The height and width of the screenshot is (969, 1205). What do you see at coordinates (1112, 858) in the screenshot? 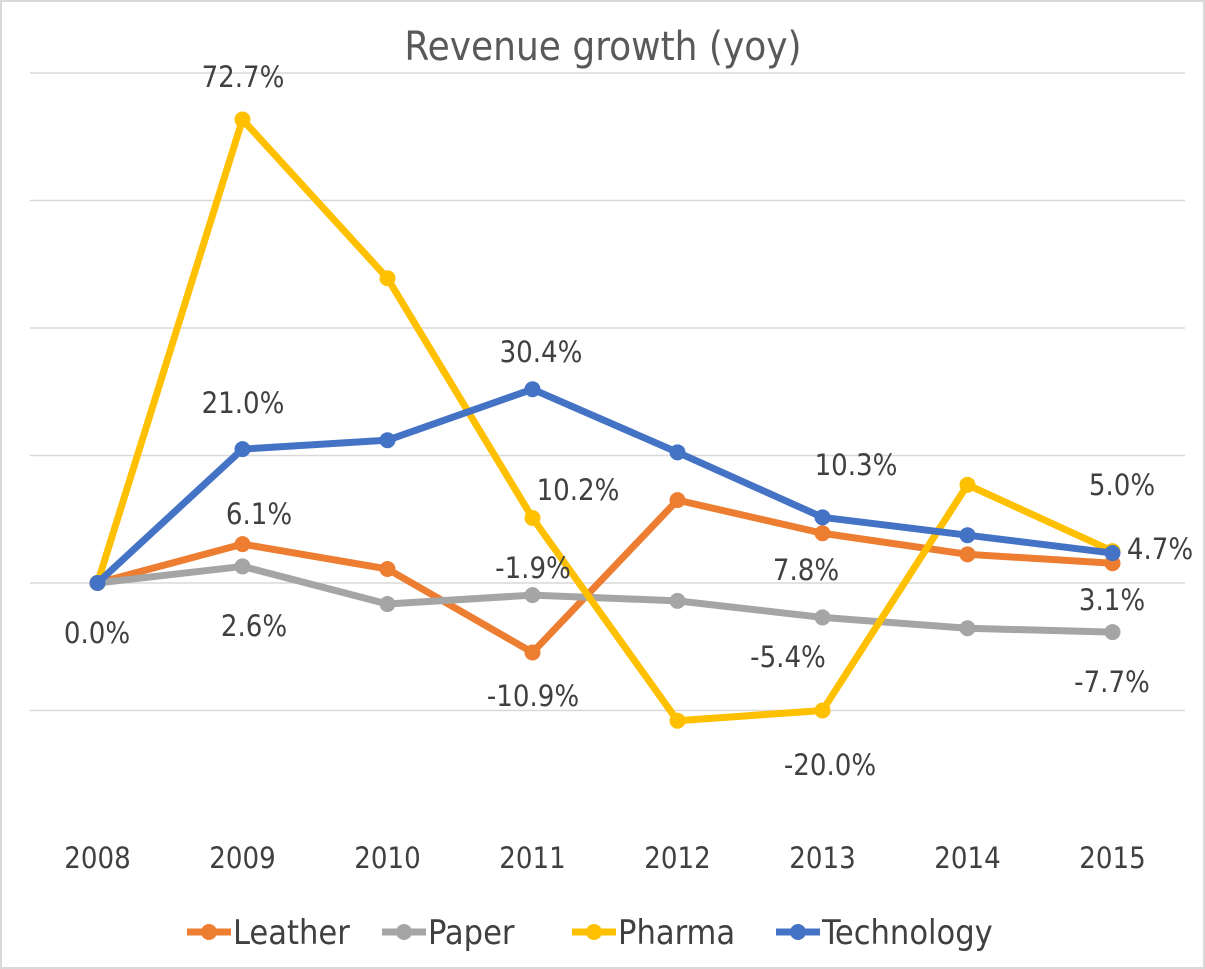
I see `x-tick-label: 2015` at bounding box center [1112, 858].